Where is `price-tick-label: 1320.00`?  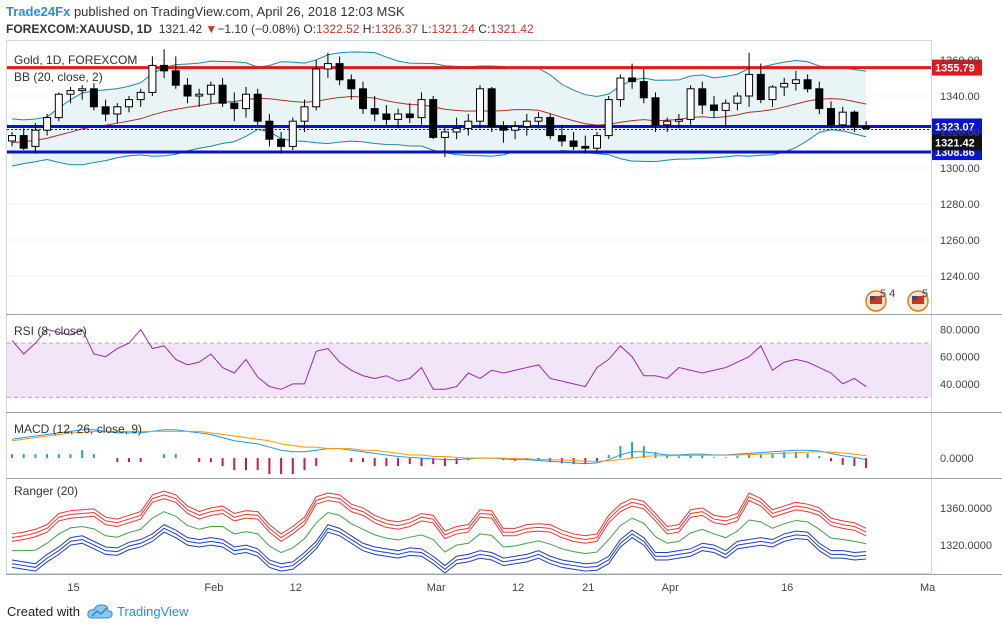
price-tick-label: 1320.00 is located at coordinates (960, 133).